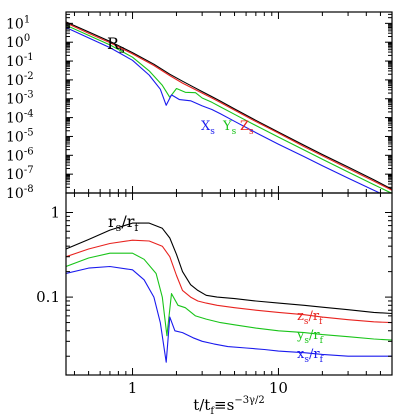  Describe the element at coordinates (48, 297) in the screenshot. I see `y-tick-label: 0.1` at that location.